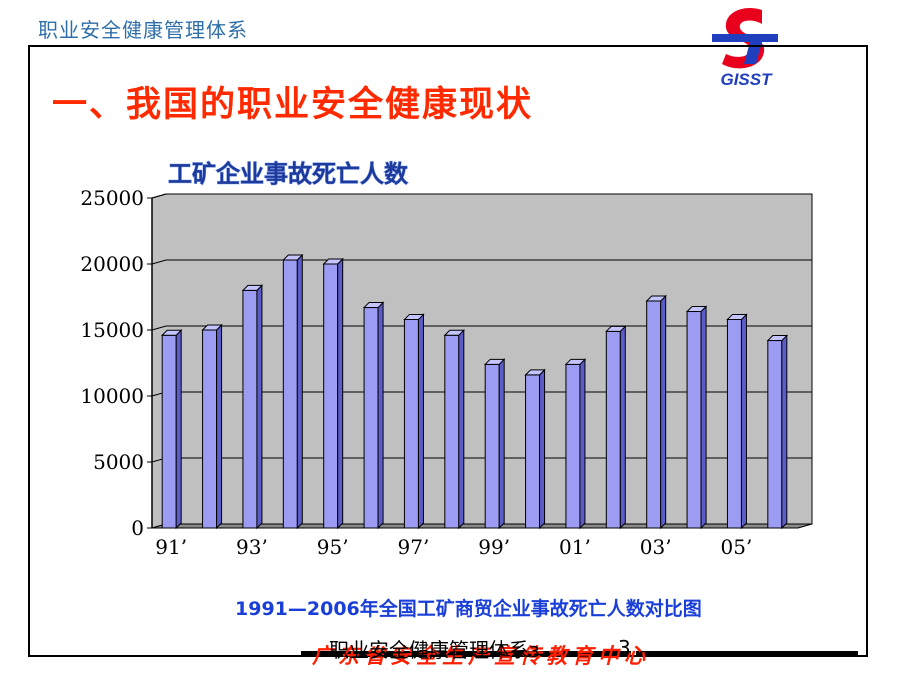 This screenshot has height=675, width=900. I want to click on y-tick-label: 15000, so click(112, 330).